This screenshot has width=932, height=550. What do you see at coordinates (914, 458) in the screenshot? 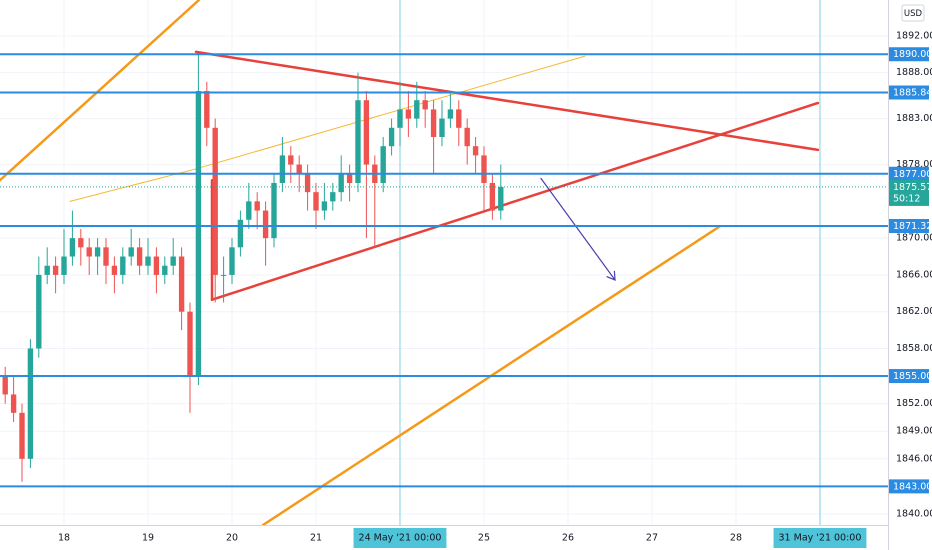
I see `y-tick-label: 1846.00` at bounding box center [914, 458].